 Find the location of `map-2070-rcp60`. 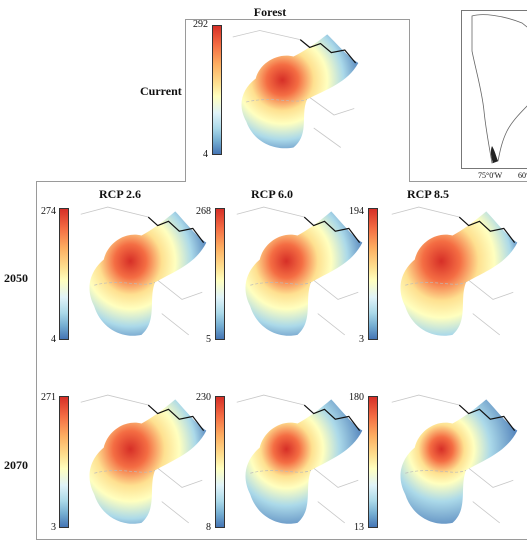

map-2070-rcp60 is located at coordinates (299, 459).